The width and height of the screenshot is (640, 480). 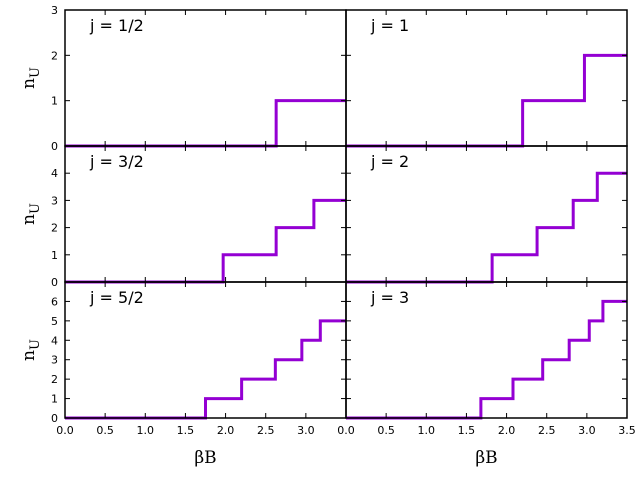 What do you see at coordinates (54, 321) in the screenshot?
I see `y-tick-label: 5` at bounding box center [54, 321].